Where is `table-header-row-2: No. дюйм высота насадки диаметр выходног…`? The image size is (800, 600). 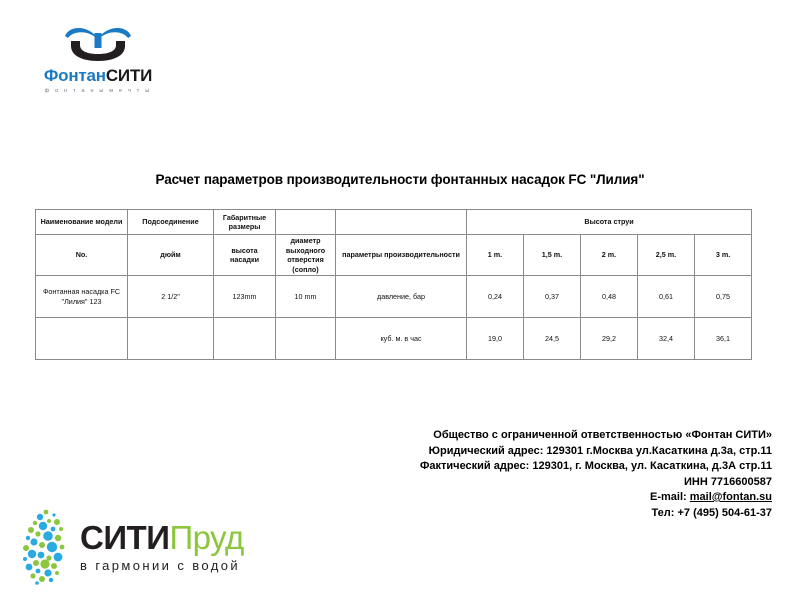
table-header-row-2: No. дюйм высота насадки диаметр выходног… is located at coordinates (394, 255).